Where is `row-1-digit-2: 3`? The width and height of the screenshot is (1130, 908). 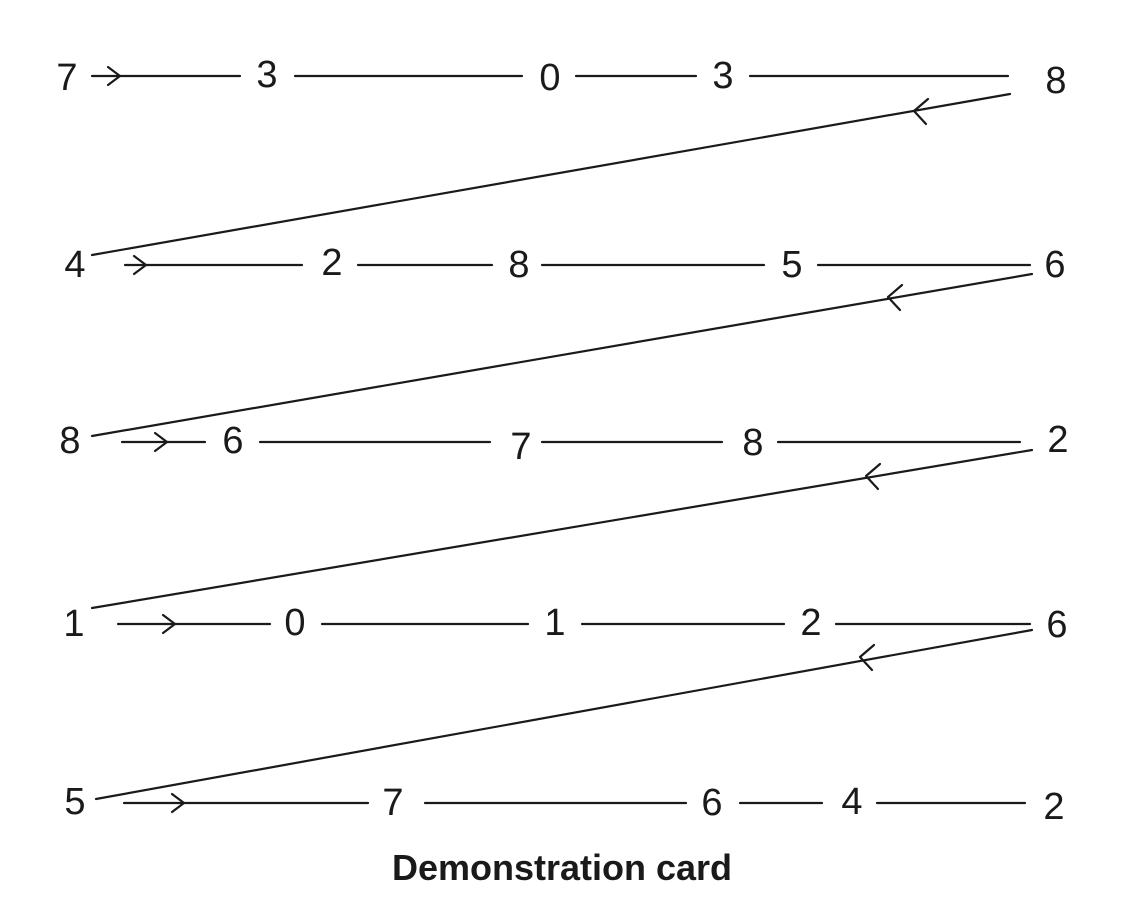 row-1-digit-2: 3 is located at coordinates (266, 75).